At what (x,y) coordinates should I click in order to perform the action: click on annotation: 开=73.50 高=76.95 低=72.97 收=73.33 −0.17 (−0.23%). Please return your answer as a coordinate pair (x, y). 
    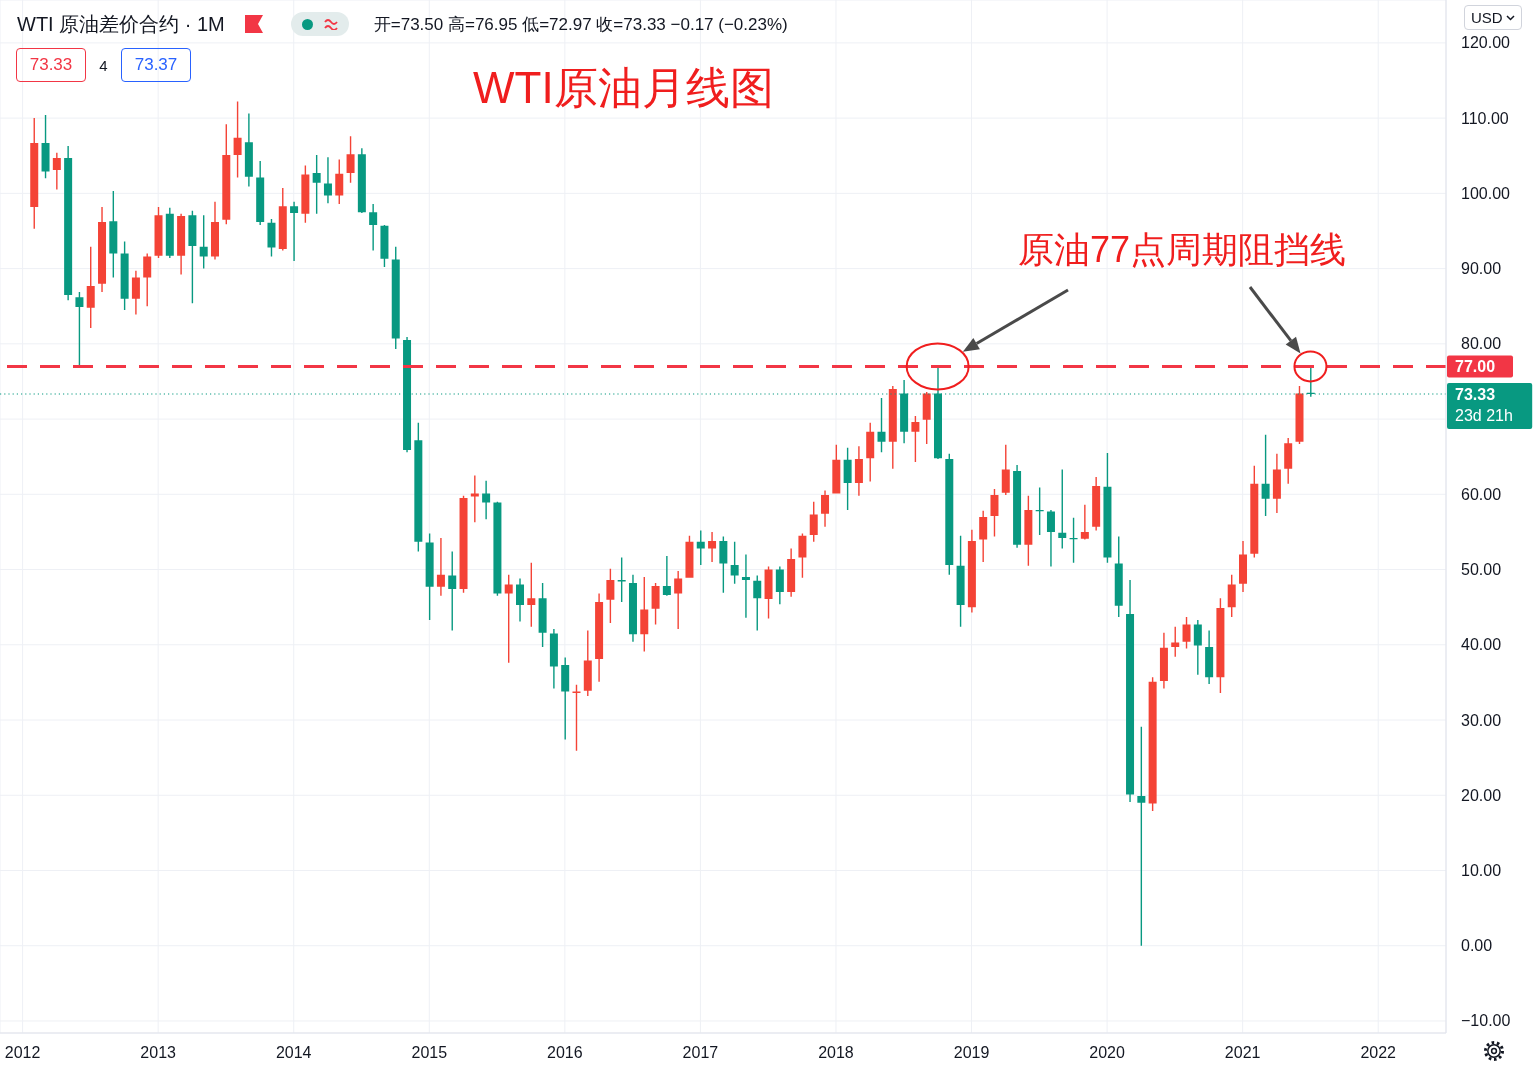
    Looking at the image, I should click on (580, 24).